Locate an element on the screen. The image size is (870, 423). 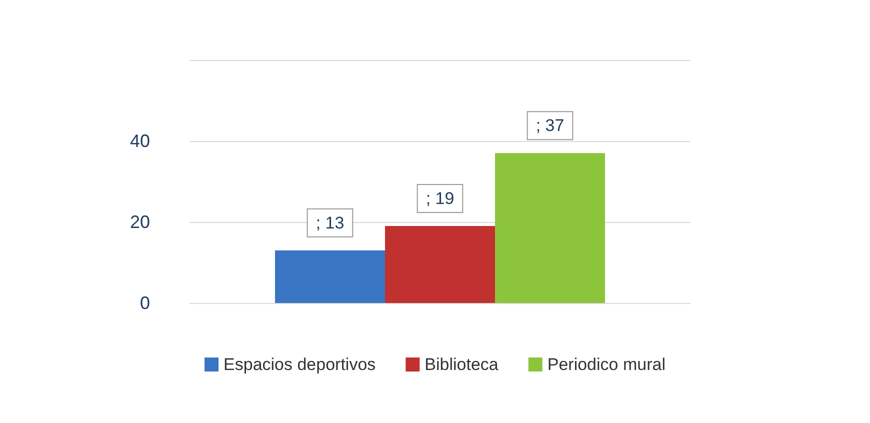
data-label: ; 13 is located at coordinates (330, 222).